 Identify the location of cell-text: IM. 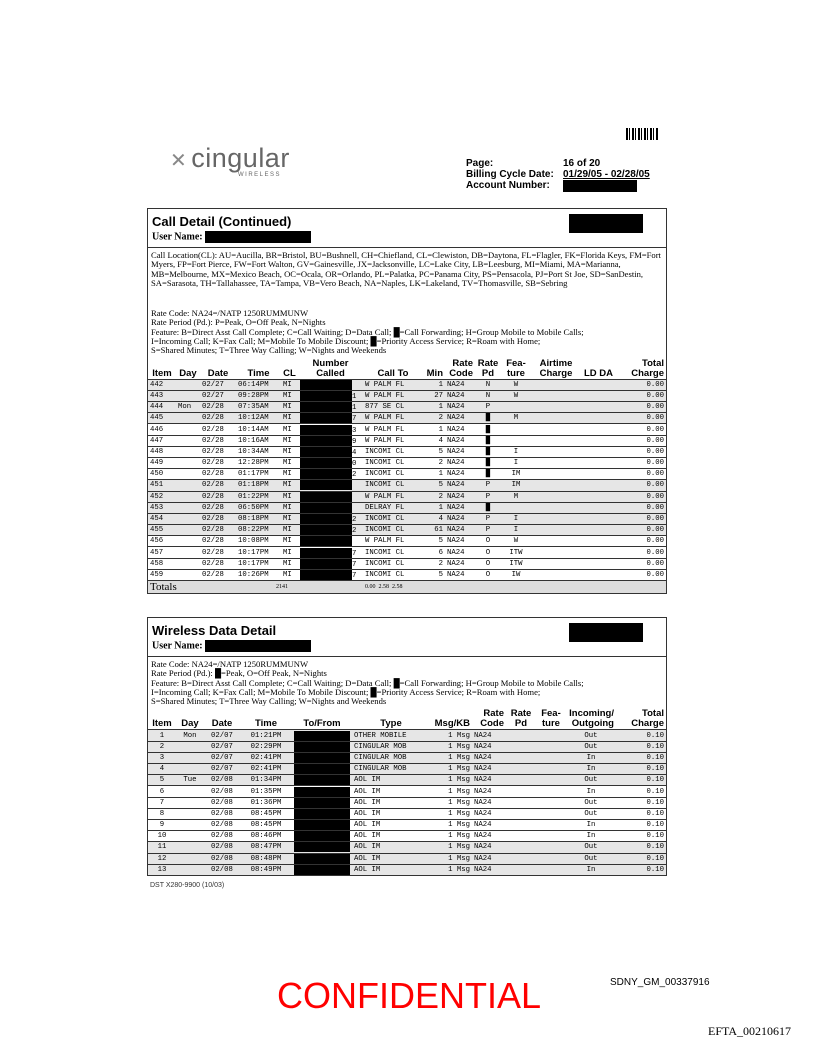
(516, 474).